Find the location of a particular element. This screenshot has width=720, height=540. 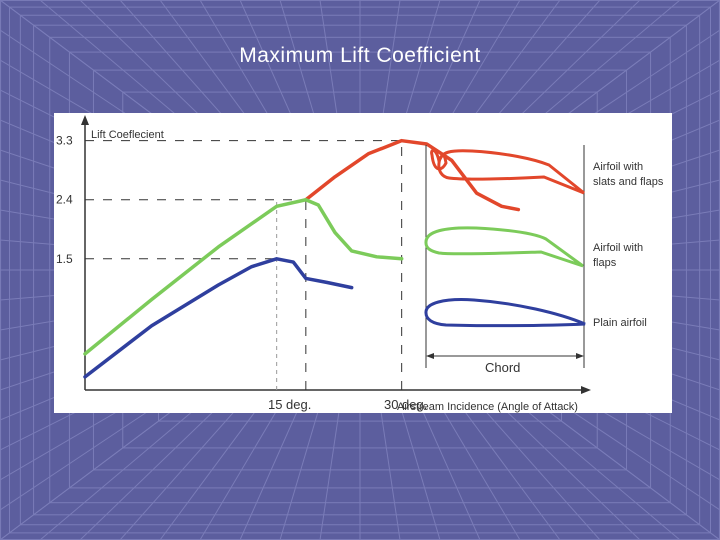

x-tick-label: 30 deg. is located at coordinates (405, 404).